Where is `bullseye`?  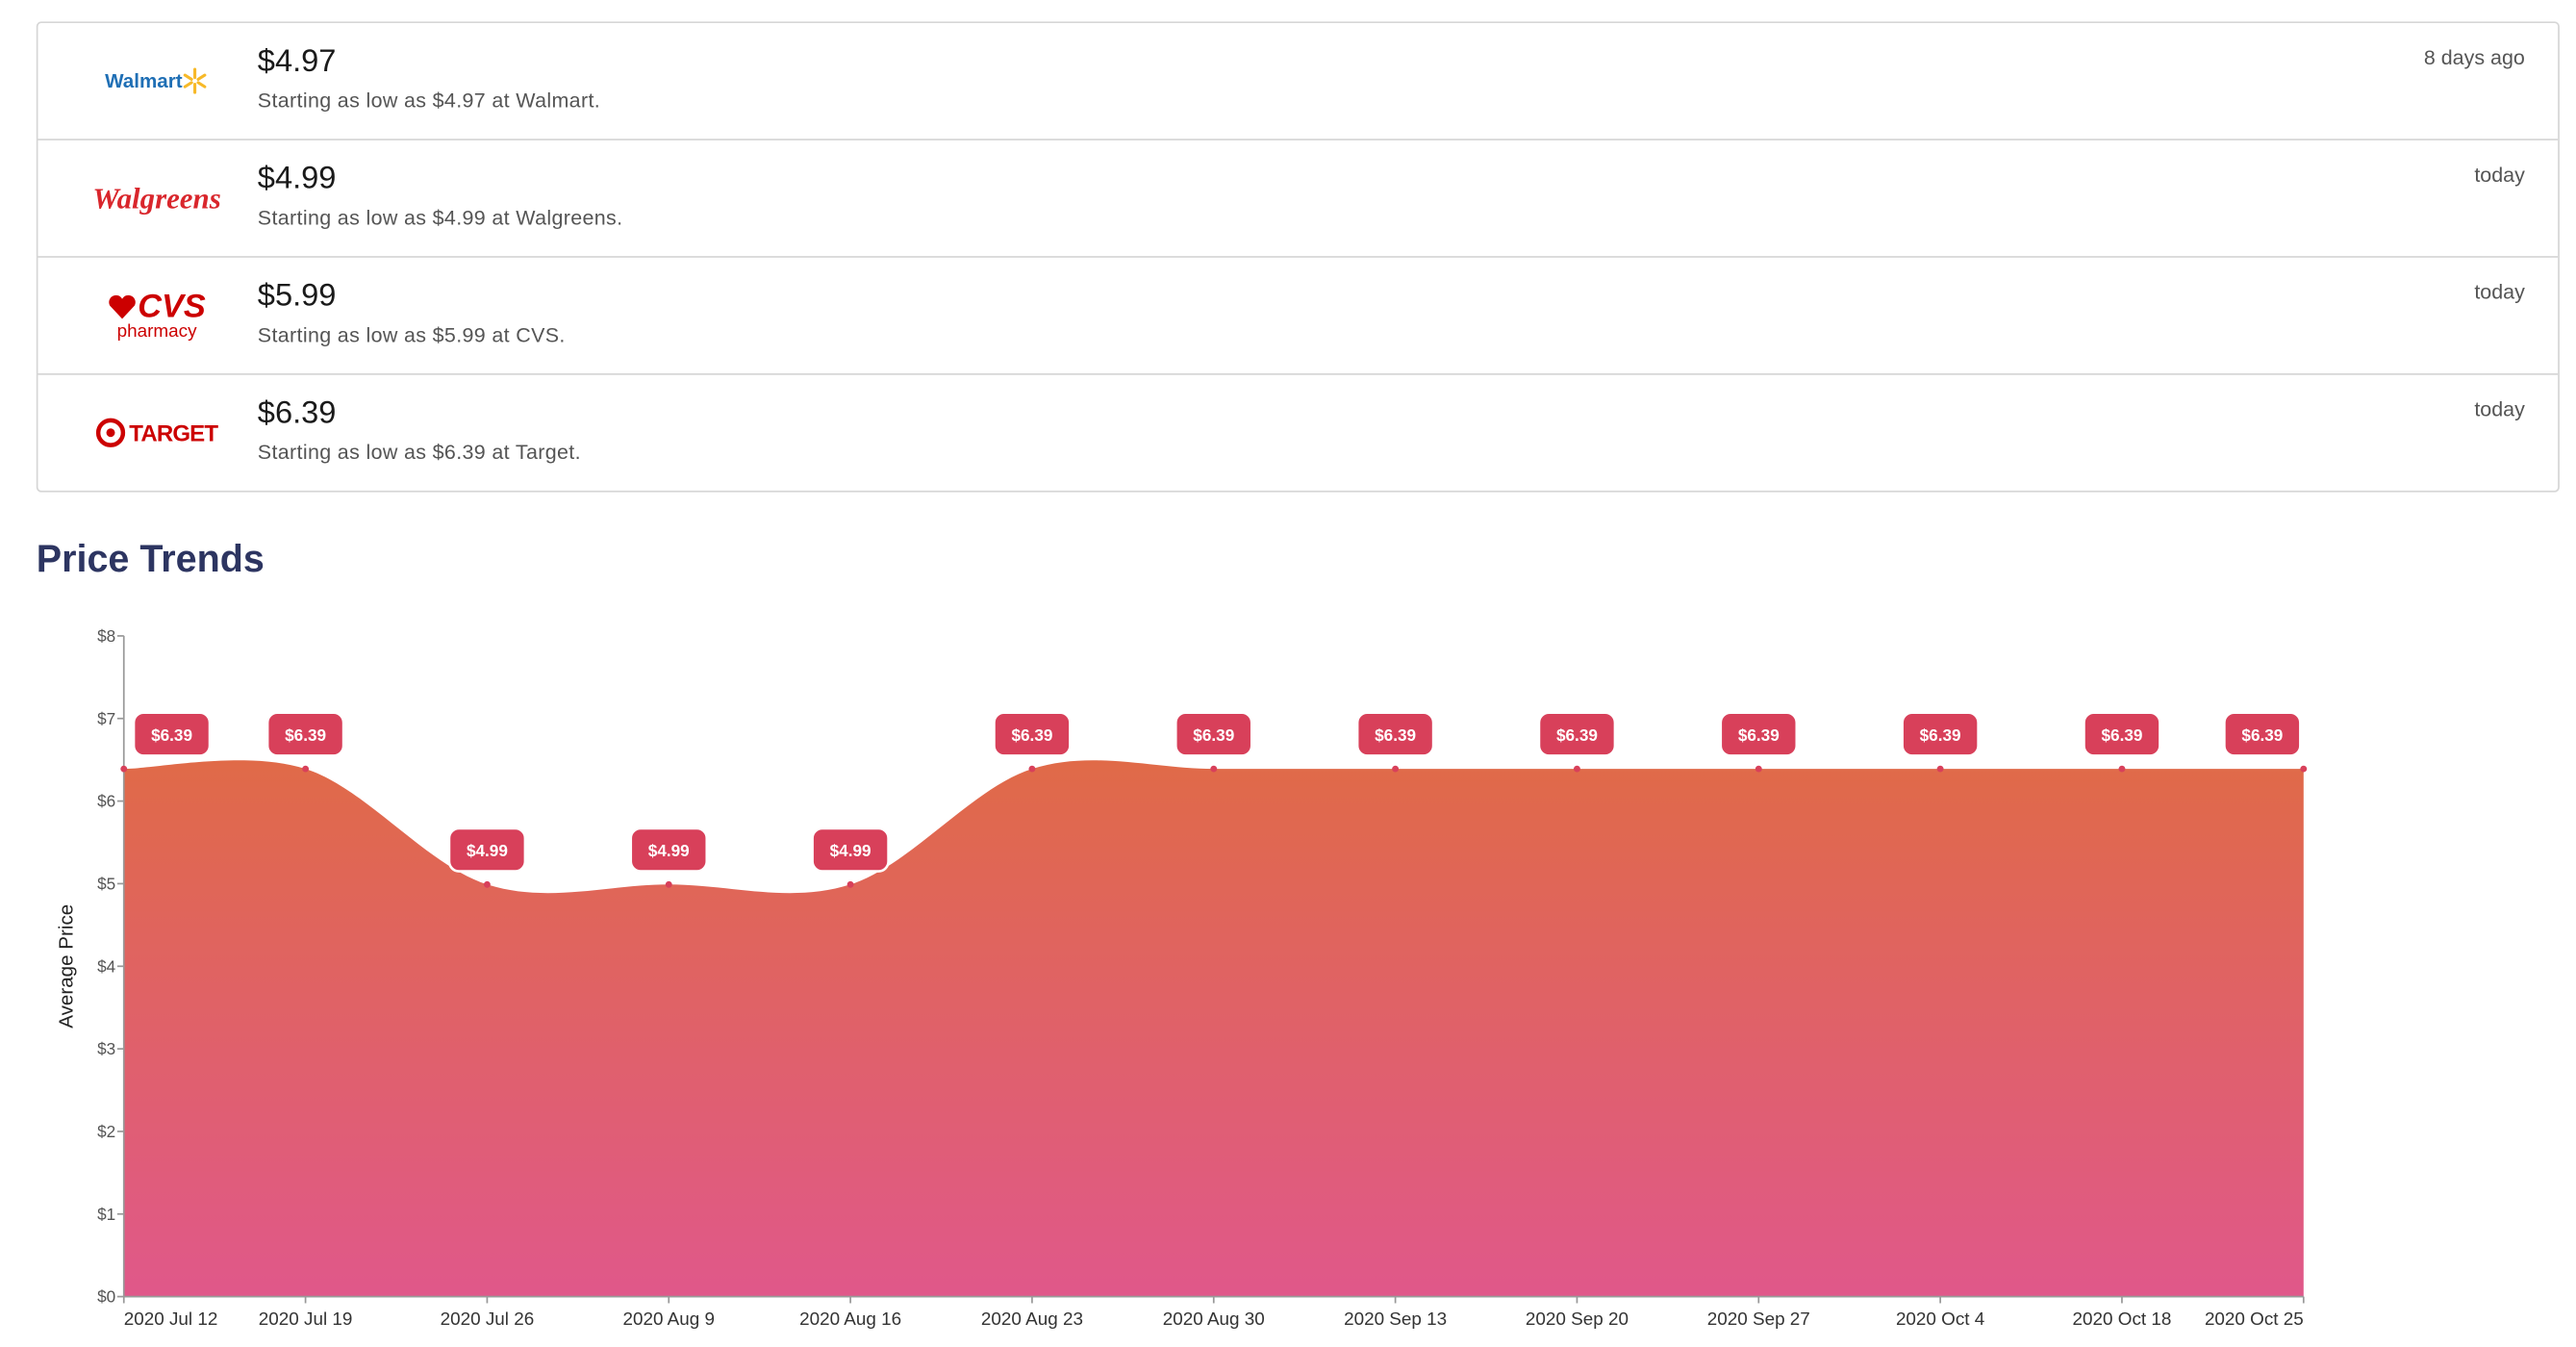 bullseye is located at coordinates (111, 433).